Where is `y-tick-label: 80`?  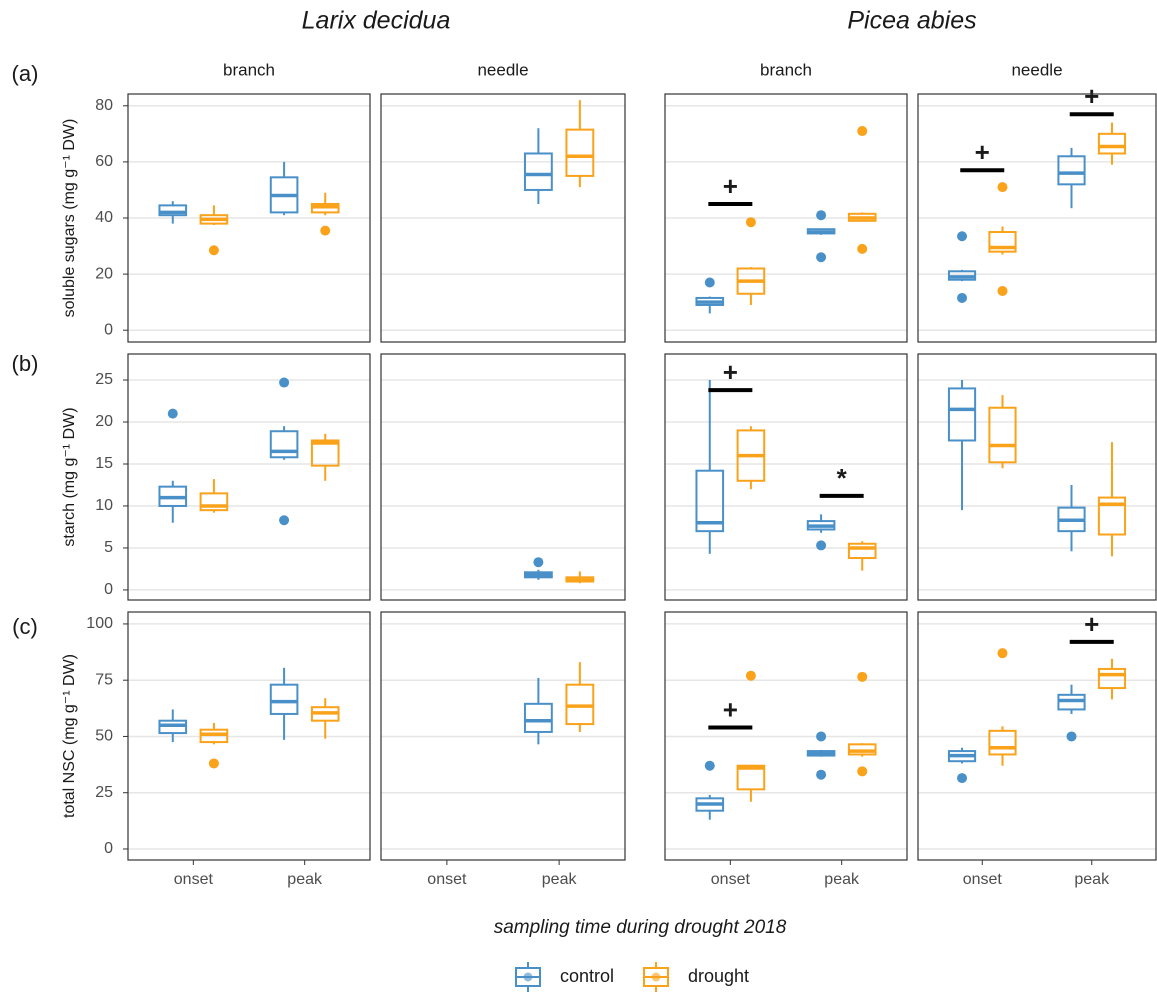
y-tick-label: 80 is located at coordinates (104, 105).